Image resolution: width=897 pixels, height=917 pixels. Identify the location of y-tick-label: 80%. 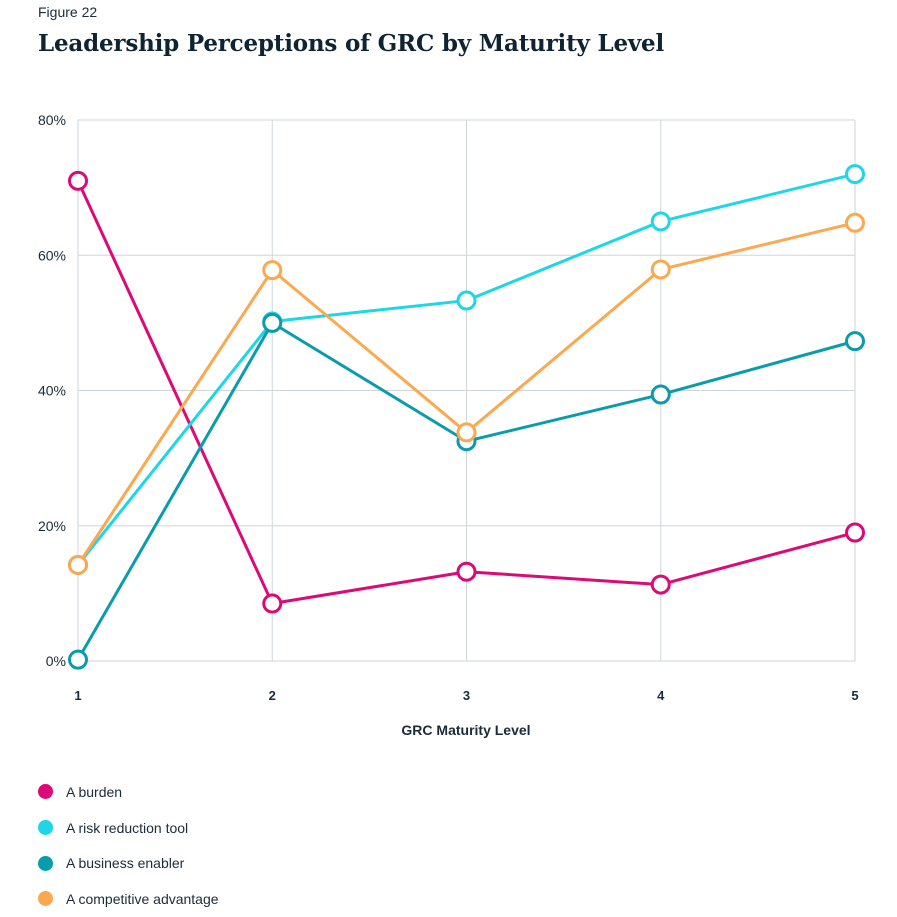
(52, 120).